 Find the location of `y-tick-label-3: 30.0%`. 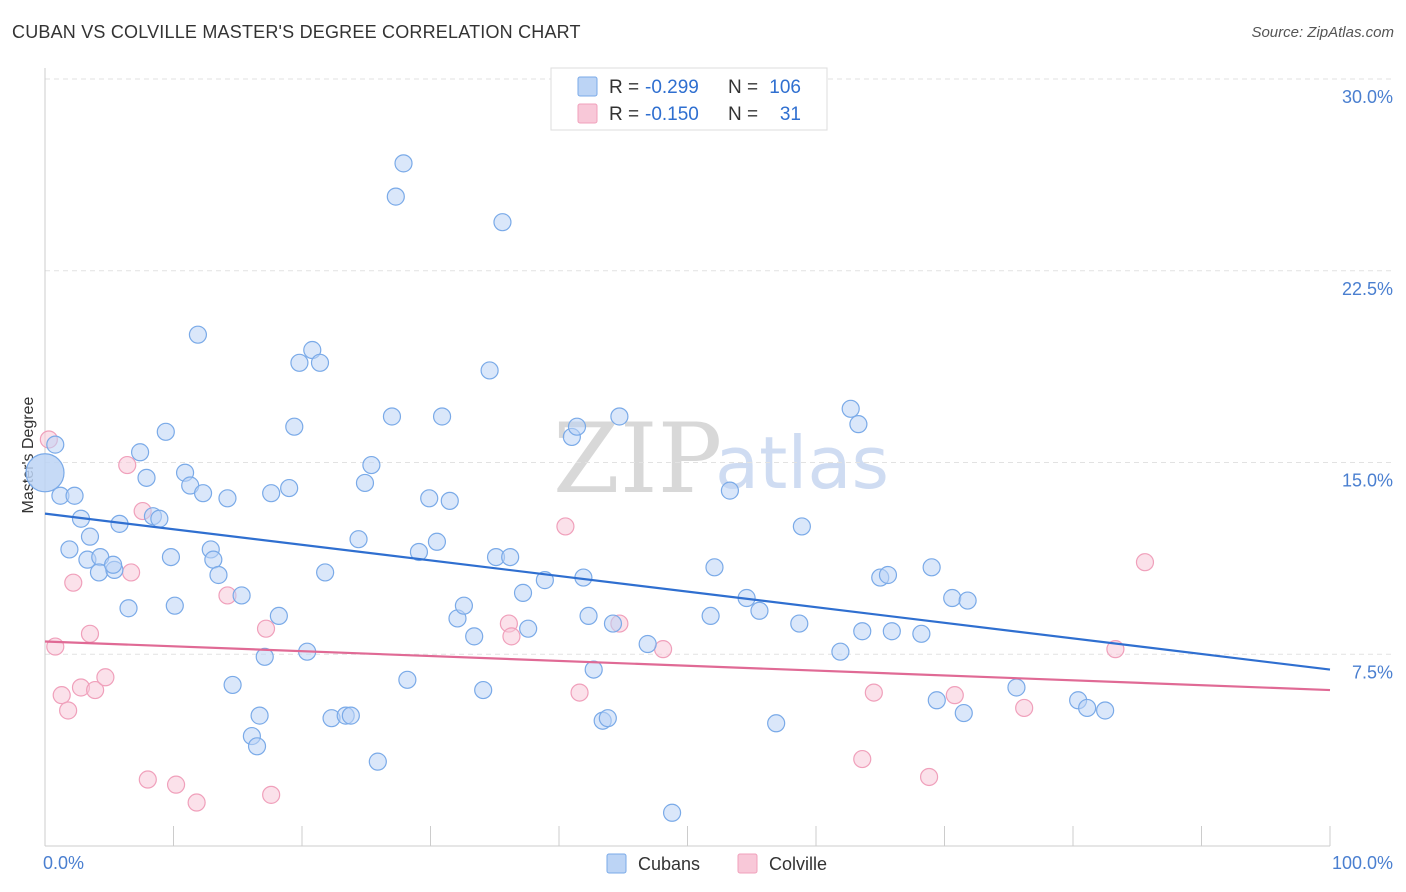

y-tick-label-3: 30.0% is located at coordinates (1367, 97).